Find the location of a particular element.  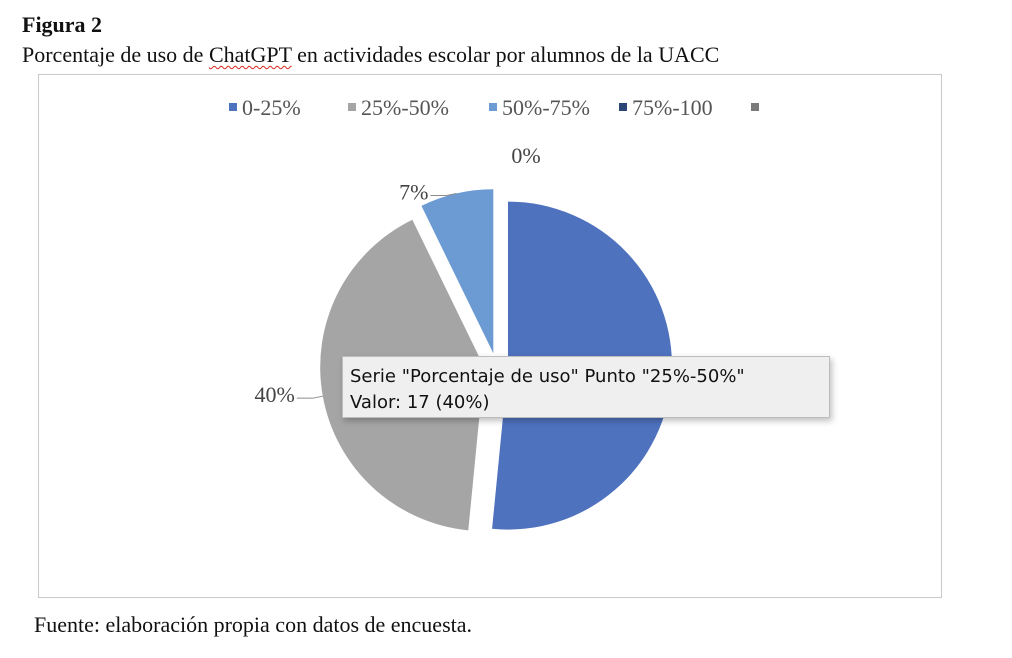

legend-marker-blank is located at coordinates (755, 107).